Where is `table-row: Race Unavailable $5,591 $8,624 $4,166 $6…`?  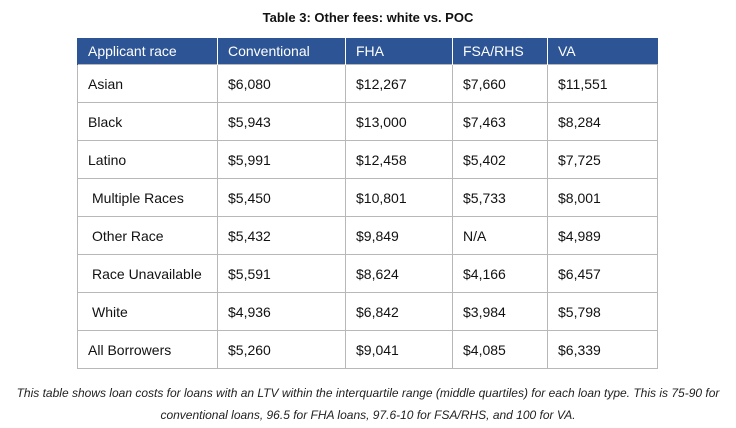 table-row: Race Unavailable $5,591 $8,624 $4,166 $6… is located at coordinates (367, 273).